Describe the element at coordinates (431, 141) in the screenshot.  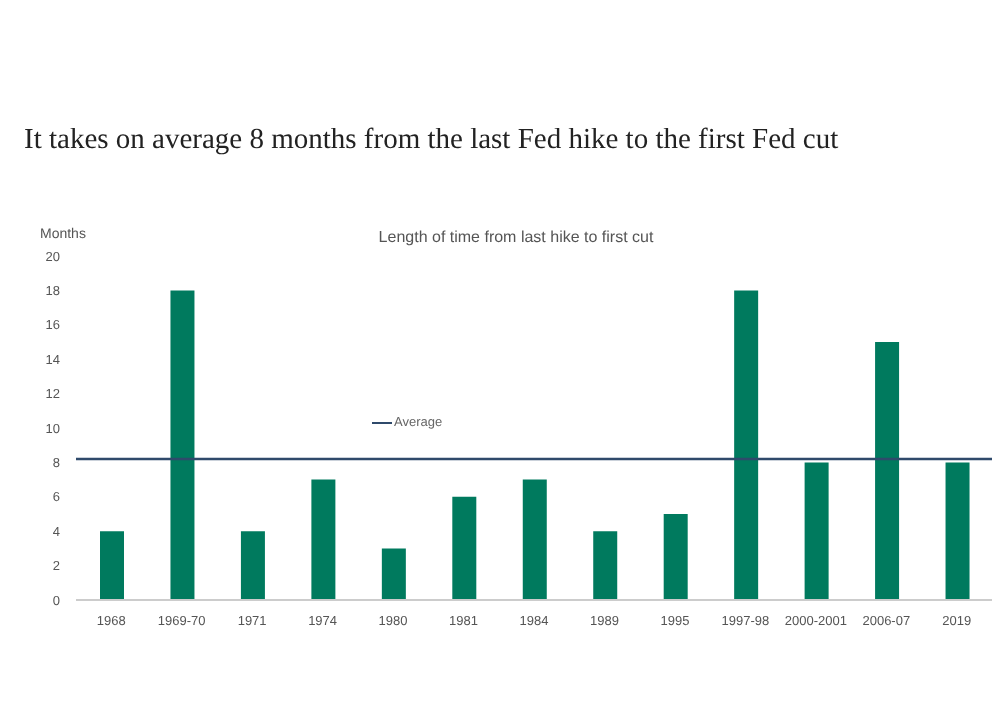
I see `chart-title: It takes on average 8 months from the last Fed hike to the first Fed cut` at that location.